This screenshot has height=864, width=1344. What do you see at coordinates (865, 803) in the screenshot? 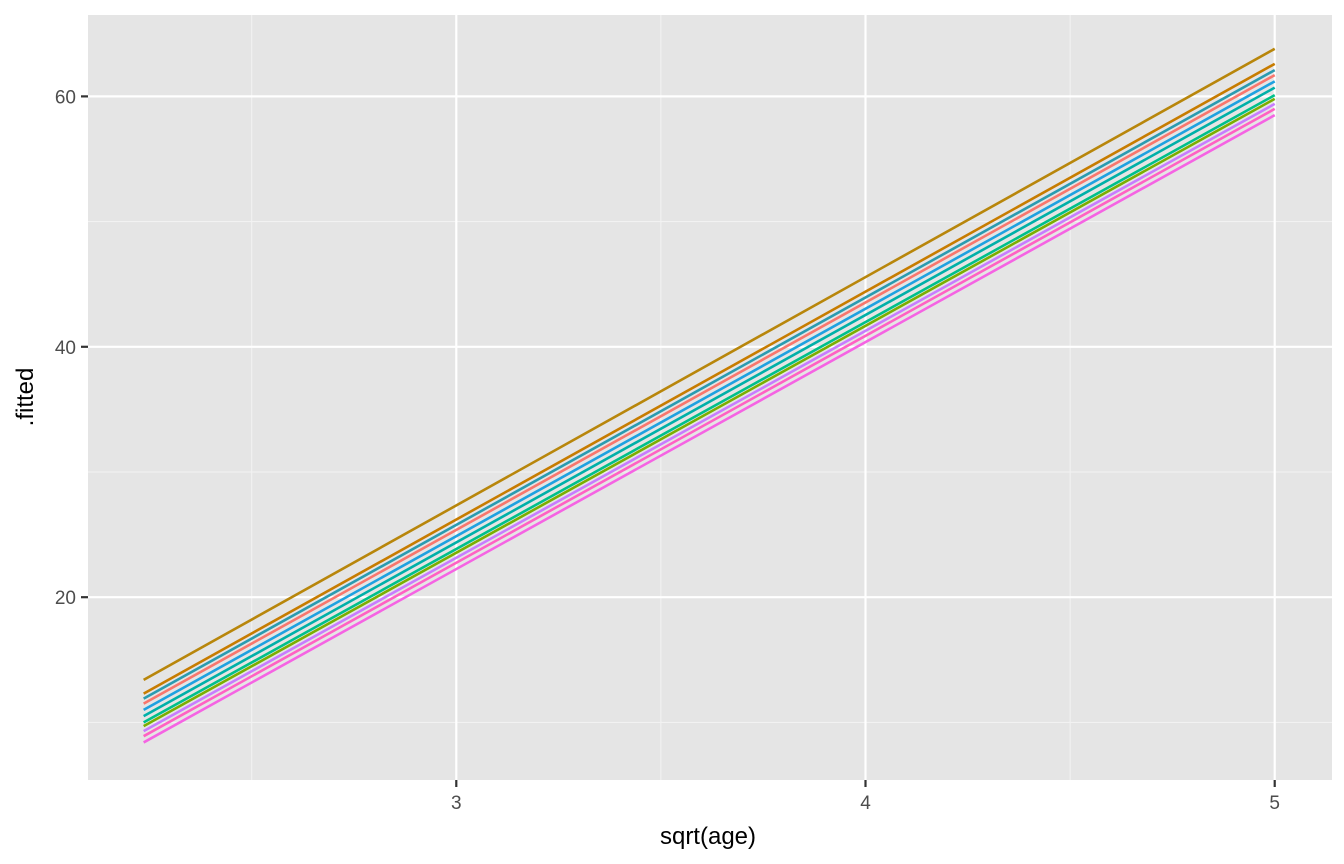
I see `x-tick-label: 4` at bounding box center [865, 803].